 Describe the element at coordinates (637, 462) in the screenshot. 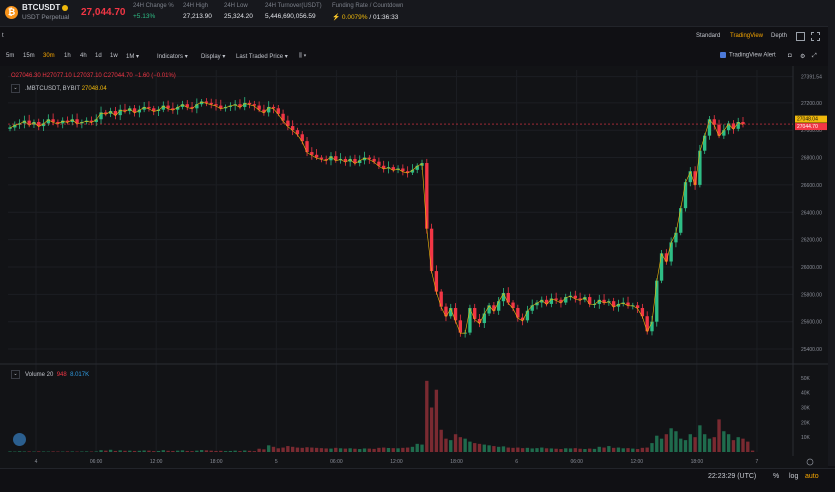

I see `x-tick-label: 12:00` at that location.